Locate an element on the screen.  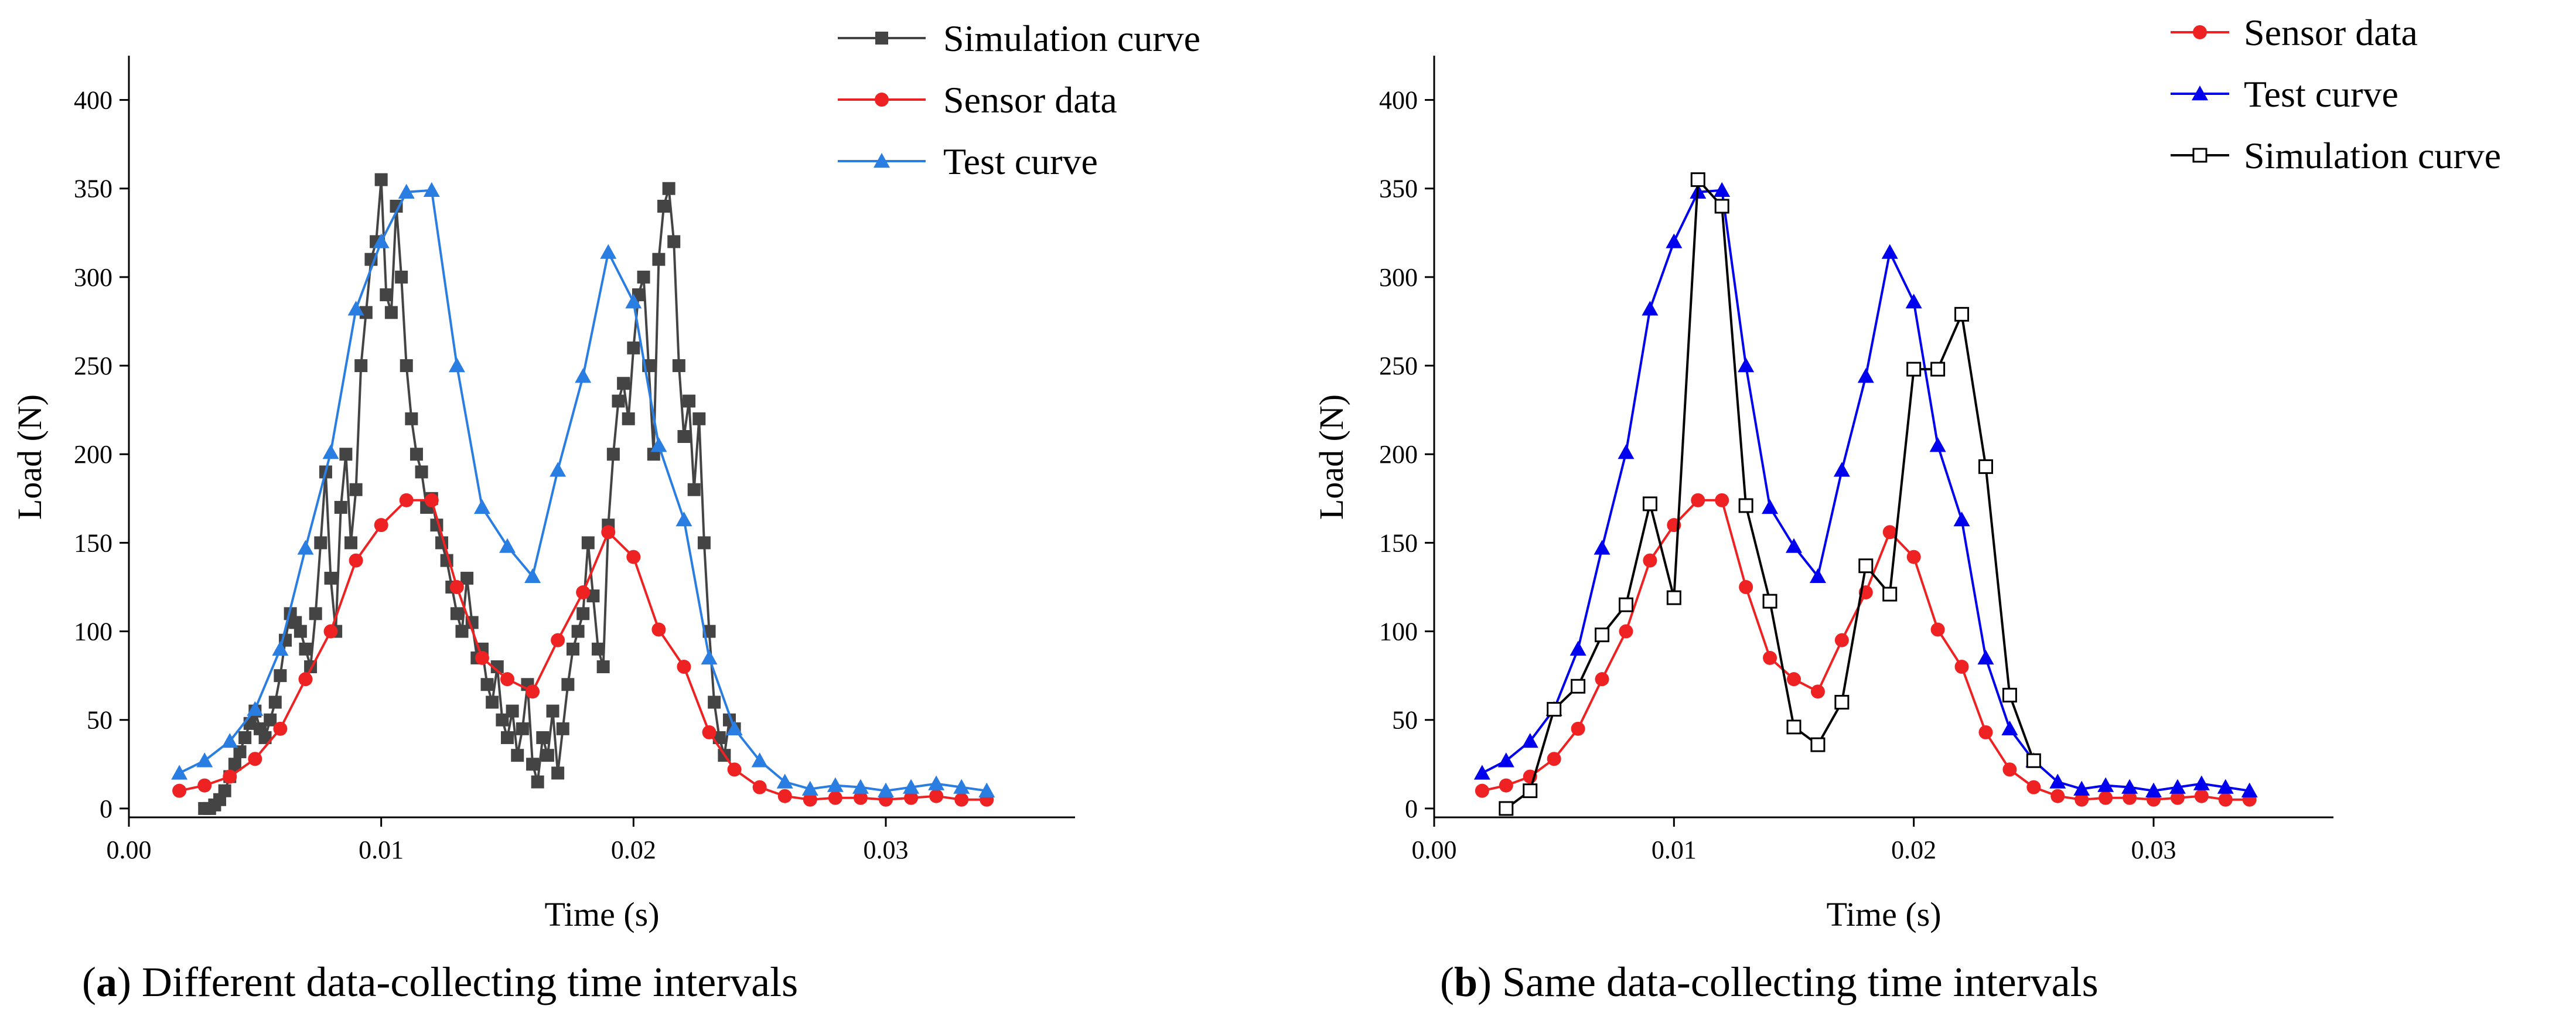
y-tick-label: 200 is located at coordinates (93, 455).